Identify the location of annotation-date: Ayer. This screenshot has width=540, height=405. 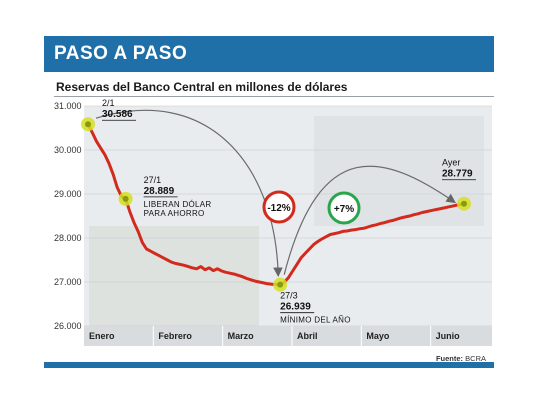
(451, 163).